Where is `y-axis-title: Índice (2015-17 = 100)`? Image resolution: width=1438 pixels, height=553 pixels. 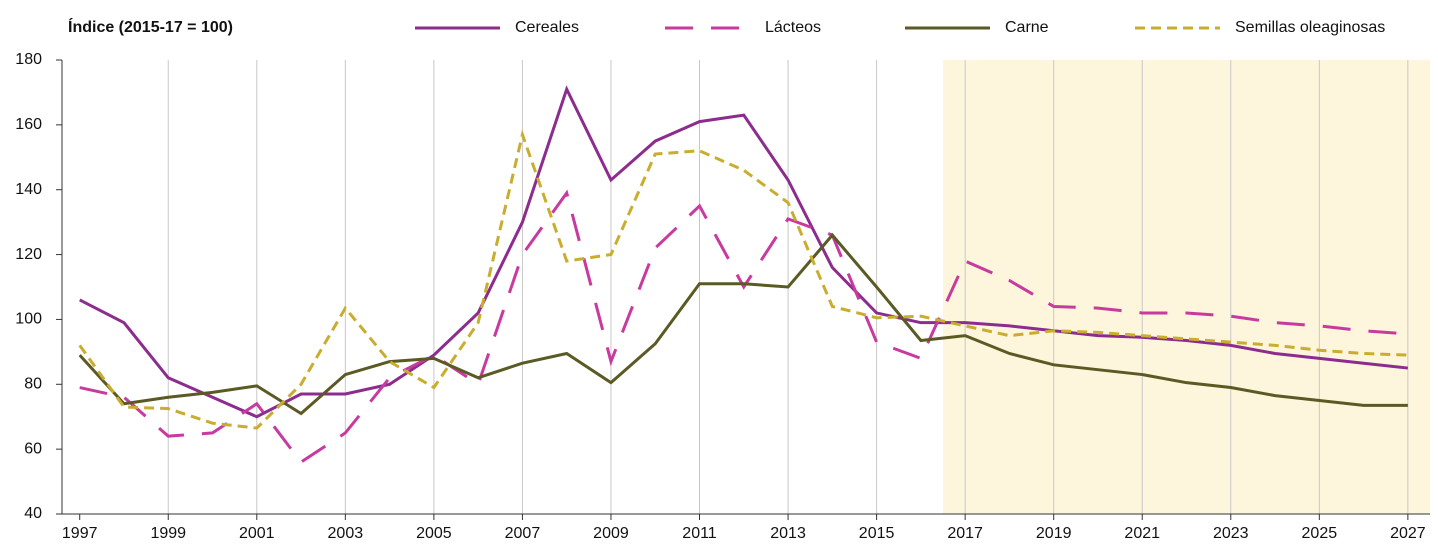 y-axis-title: Índice (2015-17 = 100) is located at coordinates (150, 26).